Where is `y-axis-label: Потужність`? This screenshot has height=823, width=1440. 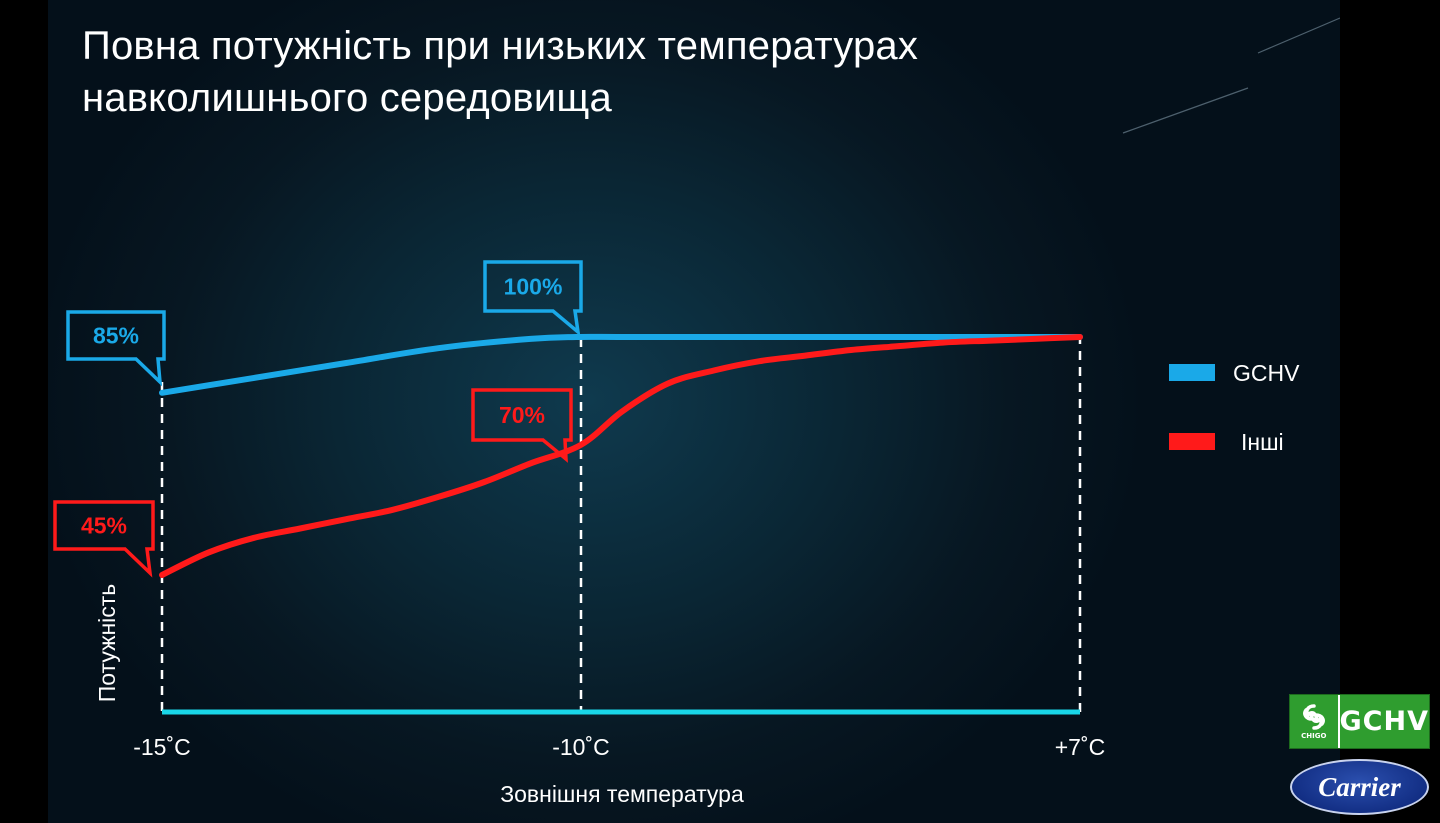
y-axis-label: Потужність is located at coordinates (107, 643).